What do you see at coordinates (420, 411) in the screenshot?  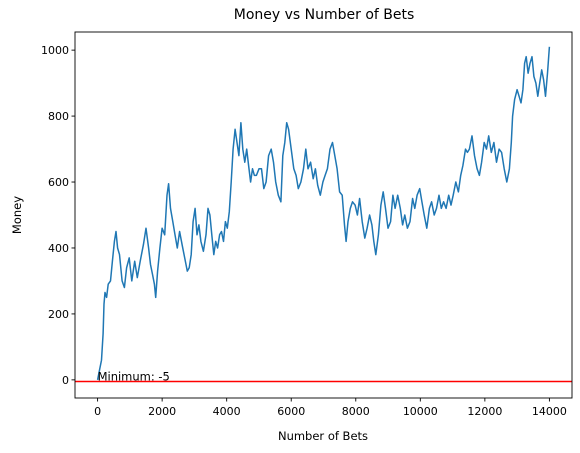 I see `x-tick-label: 10000` at bounding box center [420, 411].